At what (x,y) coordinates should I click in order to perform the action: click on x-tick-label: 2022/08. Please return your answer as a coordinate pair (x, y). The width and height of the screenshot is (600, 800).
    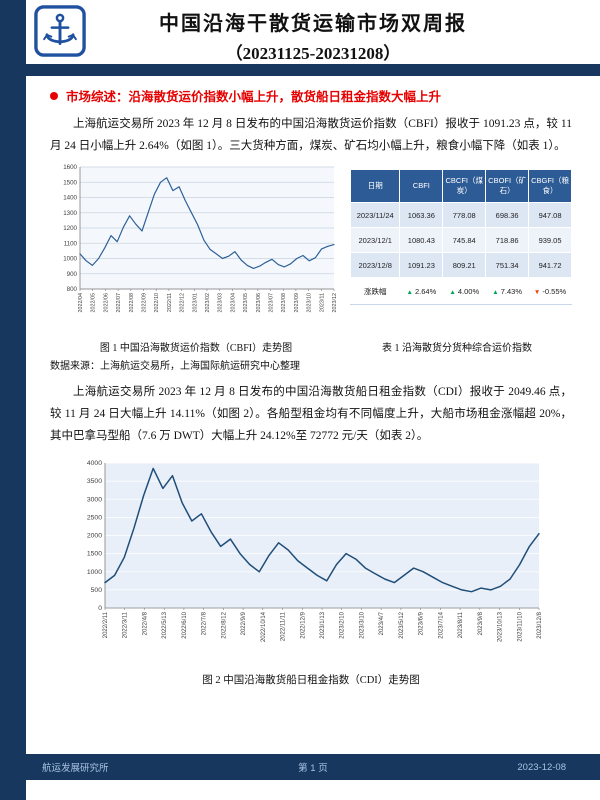
    Looking at the image, I should click on (132, 303).